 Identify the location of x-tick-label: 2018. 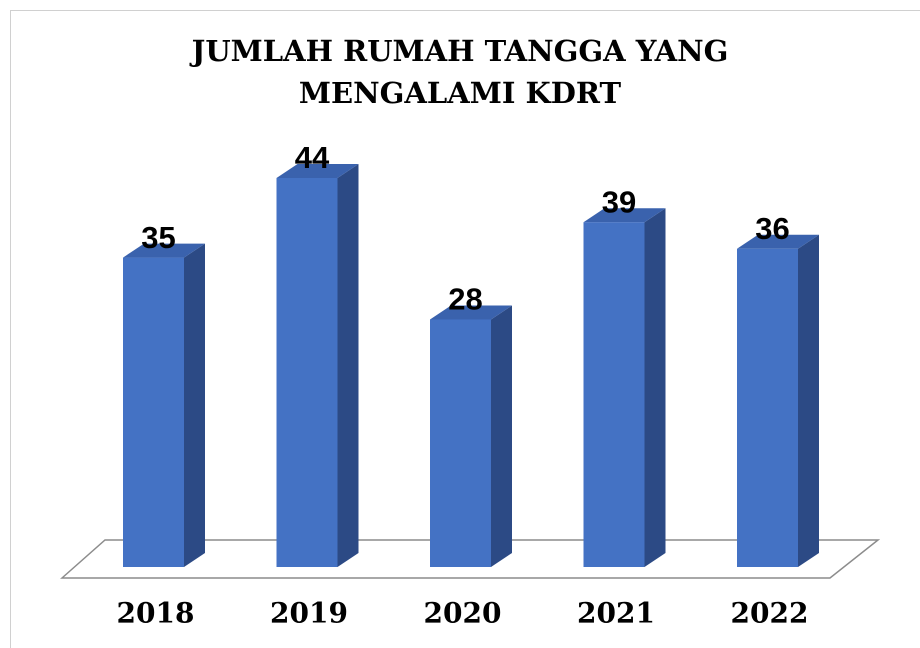
(156, 613).